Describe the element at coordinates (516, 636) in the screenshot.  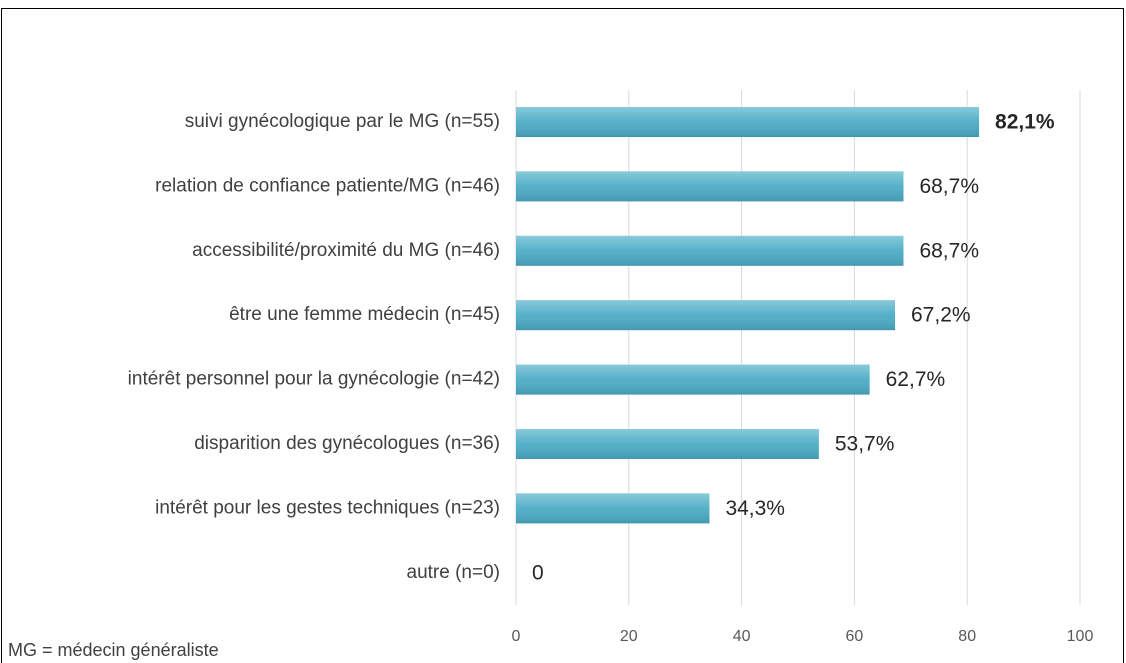
I see `x-tick-label: 0` at that location.